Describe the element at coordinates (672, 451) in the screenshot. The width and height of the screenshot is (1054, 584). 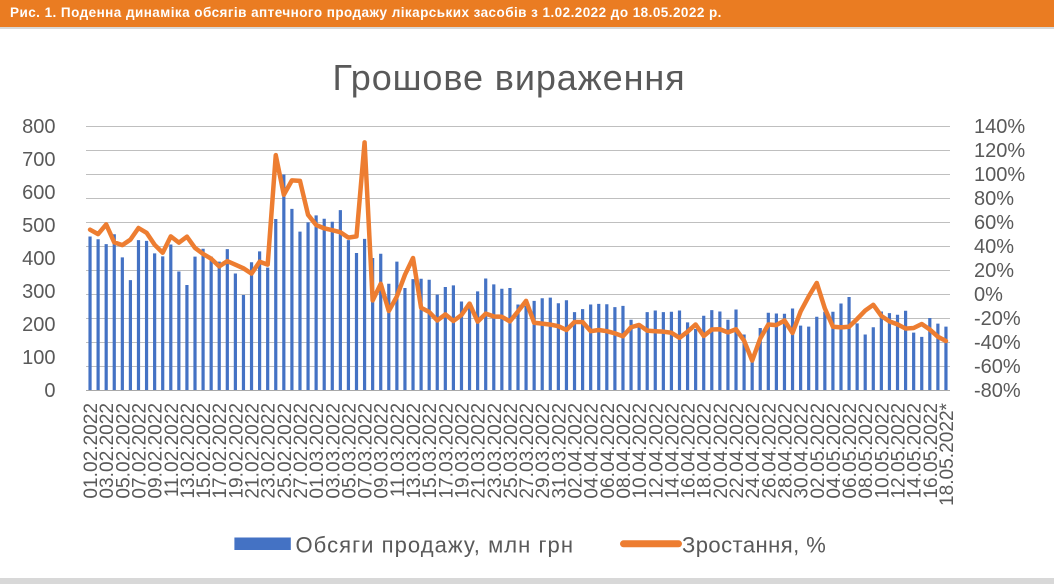
I see `svg-text: 14.04.2022` at that location.